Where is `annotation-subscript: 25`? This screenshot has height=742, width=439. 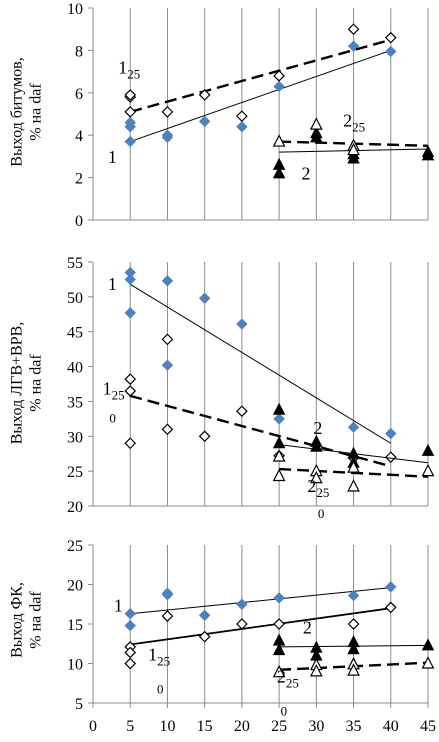 annotation-subscript: 25 is located at coordinates (322, 492).